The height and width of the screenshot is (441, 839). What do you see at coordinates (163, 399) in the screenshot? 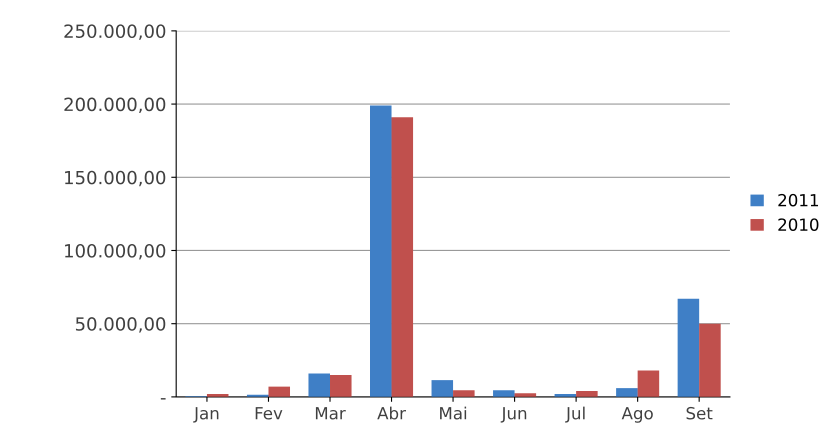
I see `y-tick-label: -` at bounding box center [163, 399].